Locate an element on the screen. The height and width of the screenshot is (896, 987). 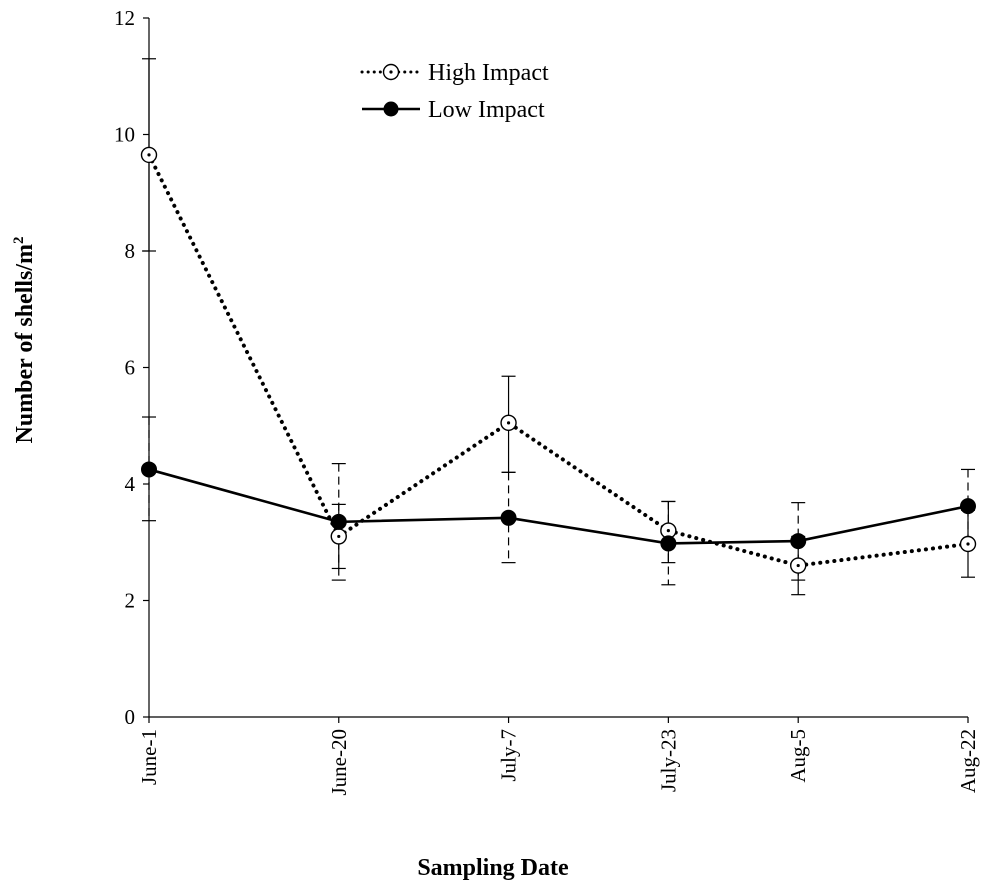
x-axis-title: Sampling Date is located at coordinates (493, 868).